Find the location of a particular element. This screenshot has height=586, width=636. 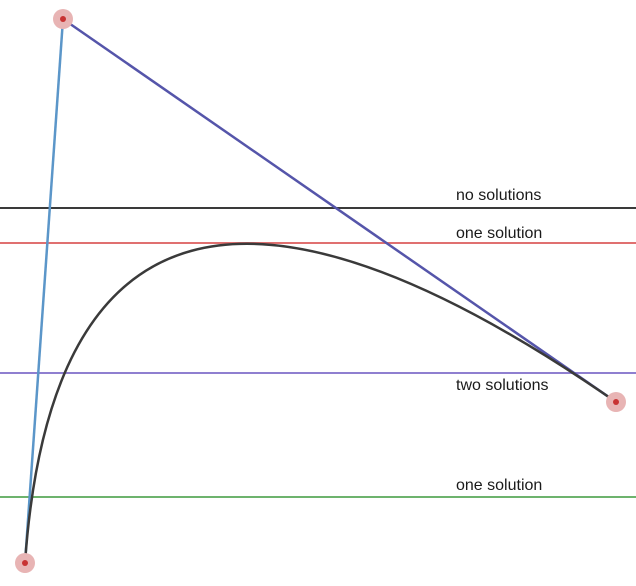

one-solution-top-label: one solution is located at coordinates (499, 233).